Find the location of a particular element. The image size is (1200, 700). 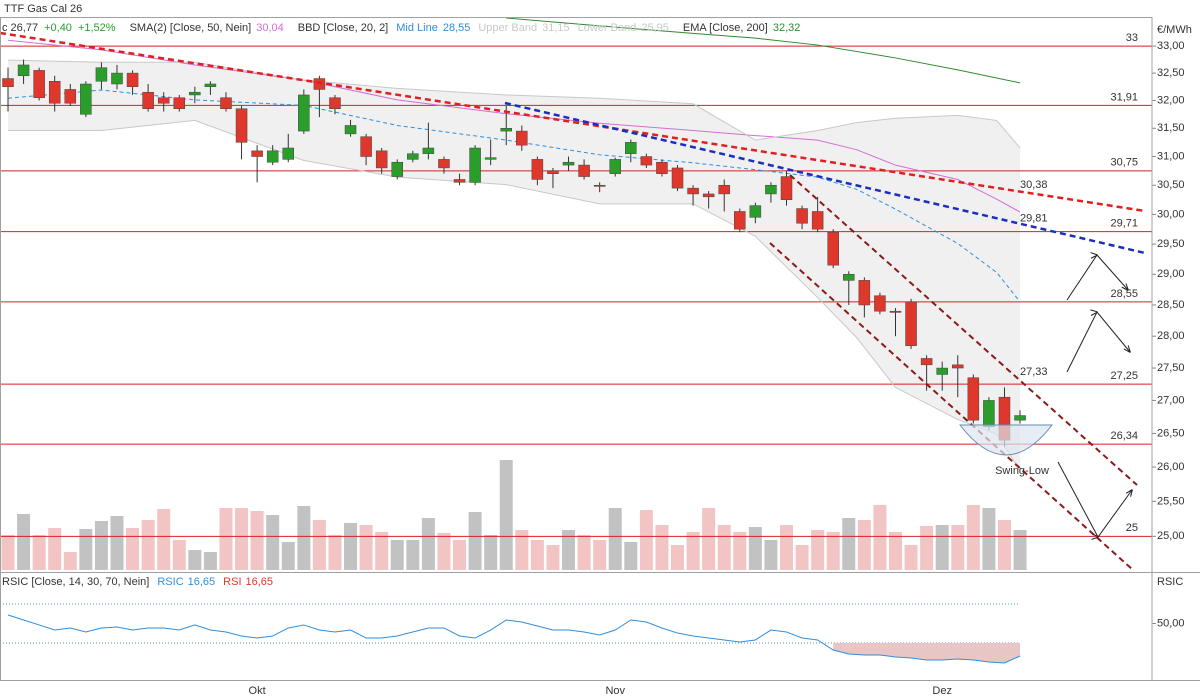

chart-title: TTF Gas Cal 26 is located at coordinates (43, 9).